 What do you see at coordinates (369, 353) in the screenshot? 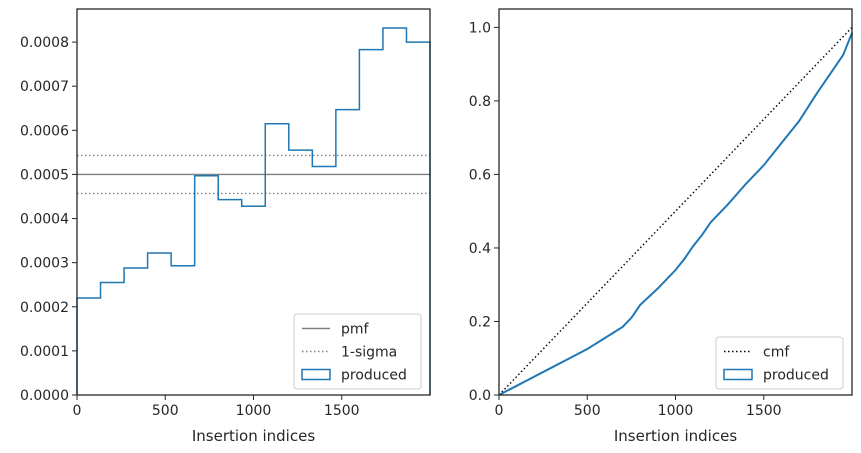
I see `legend-label-1-sigma: 1-sigma` at bounding box center [369, 353].